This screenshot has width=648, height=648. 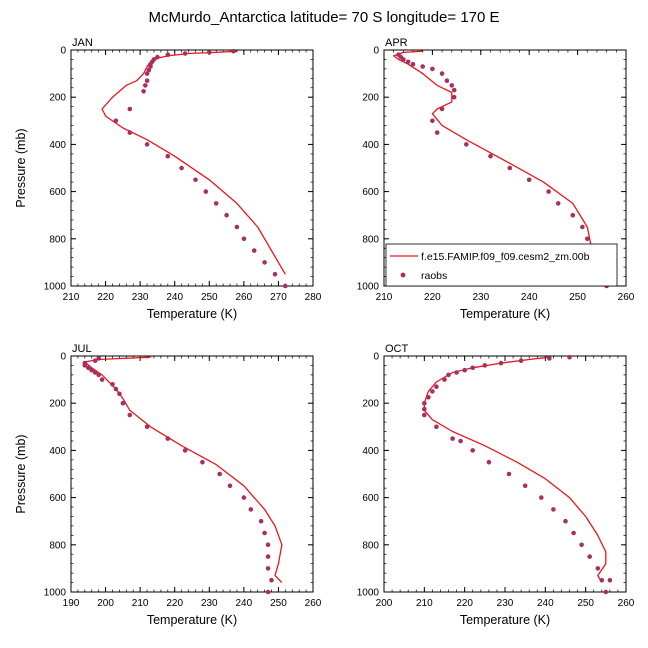 I want to click on model-line-apr, so click(x=500, y=163).